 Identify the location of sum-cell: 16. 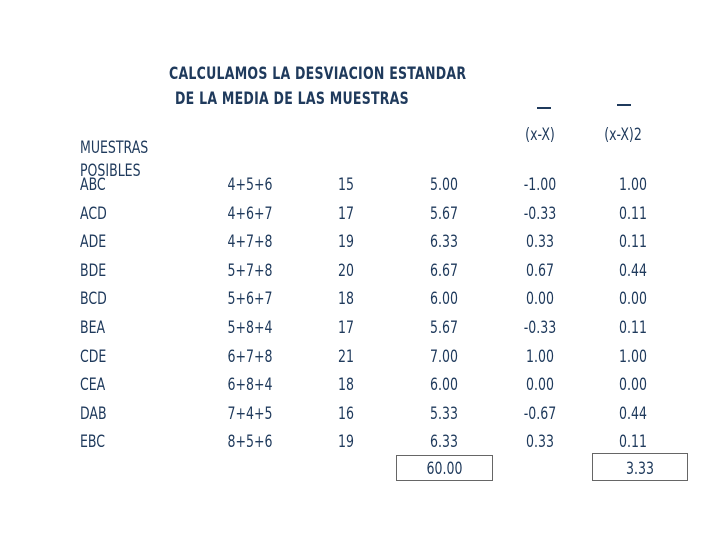
(346, 414).